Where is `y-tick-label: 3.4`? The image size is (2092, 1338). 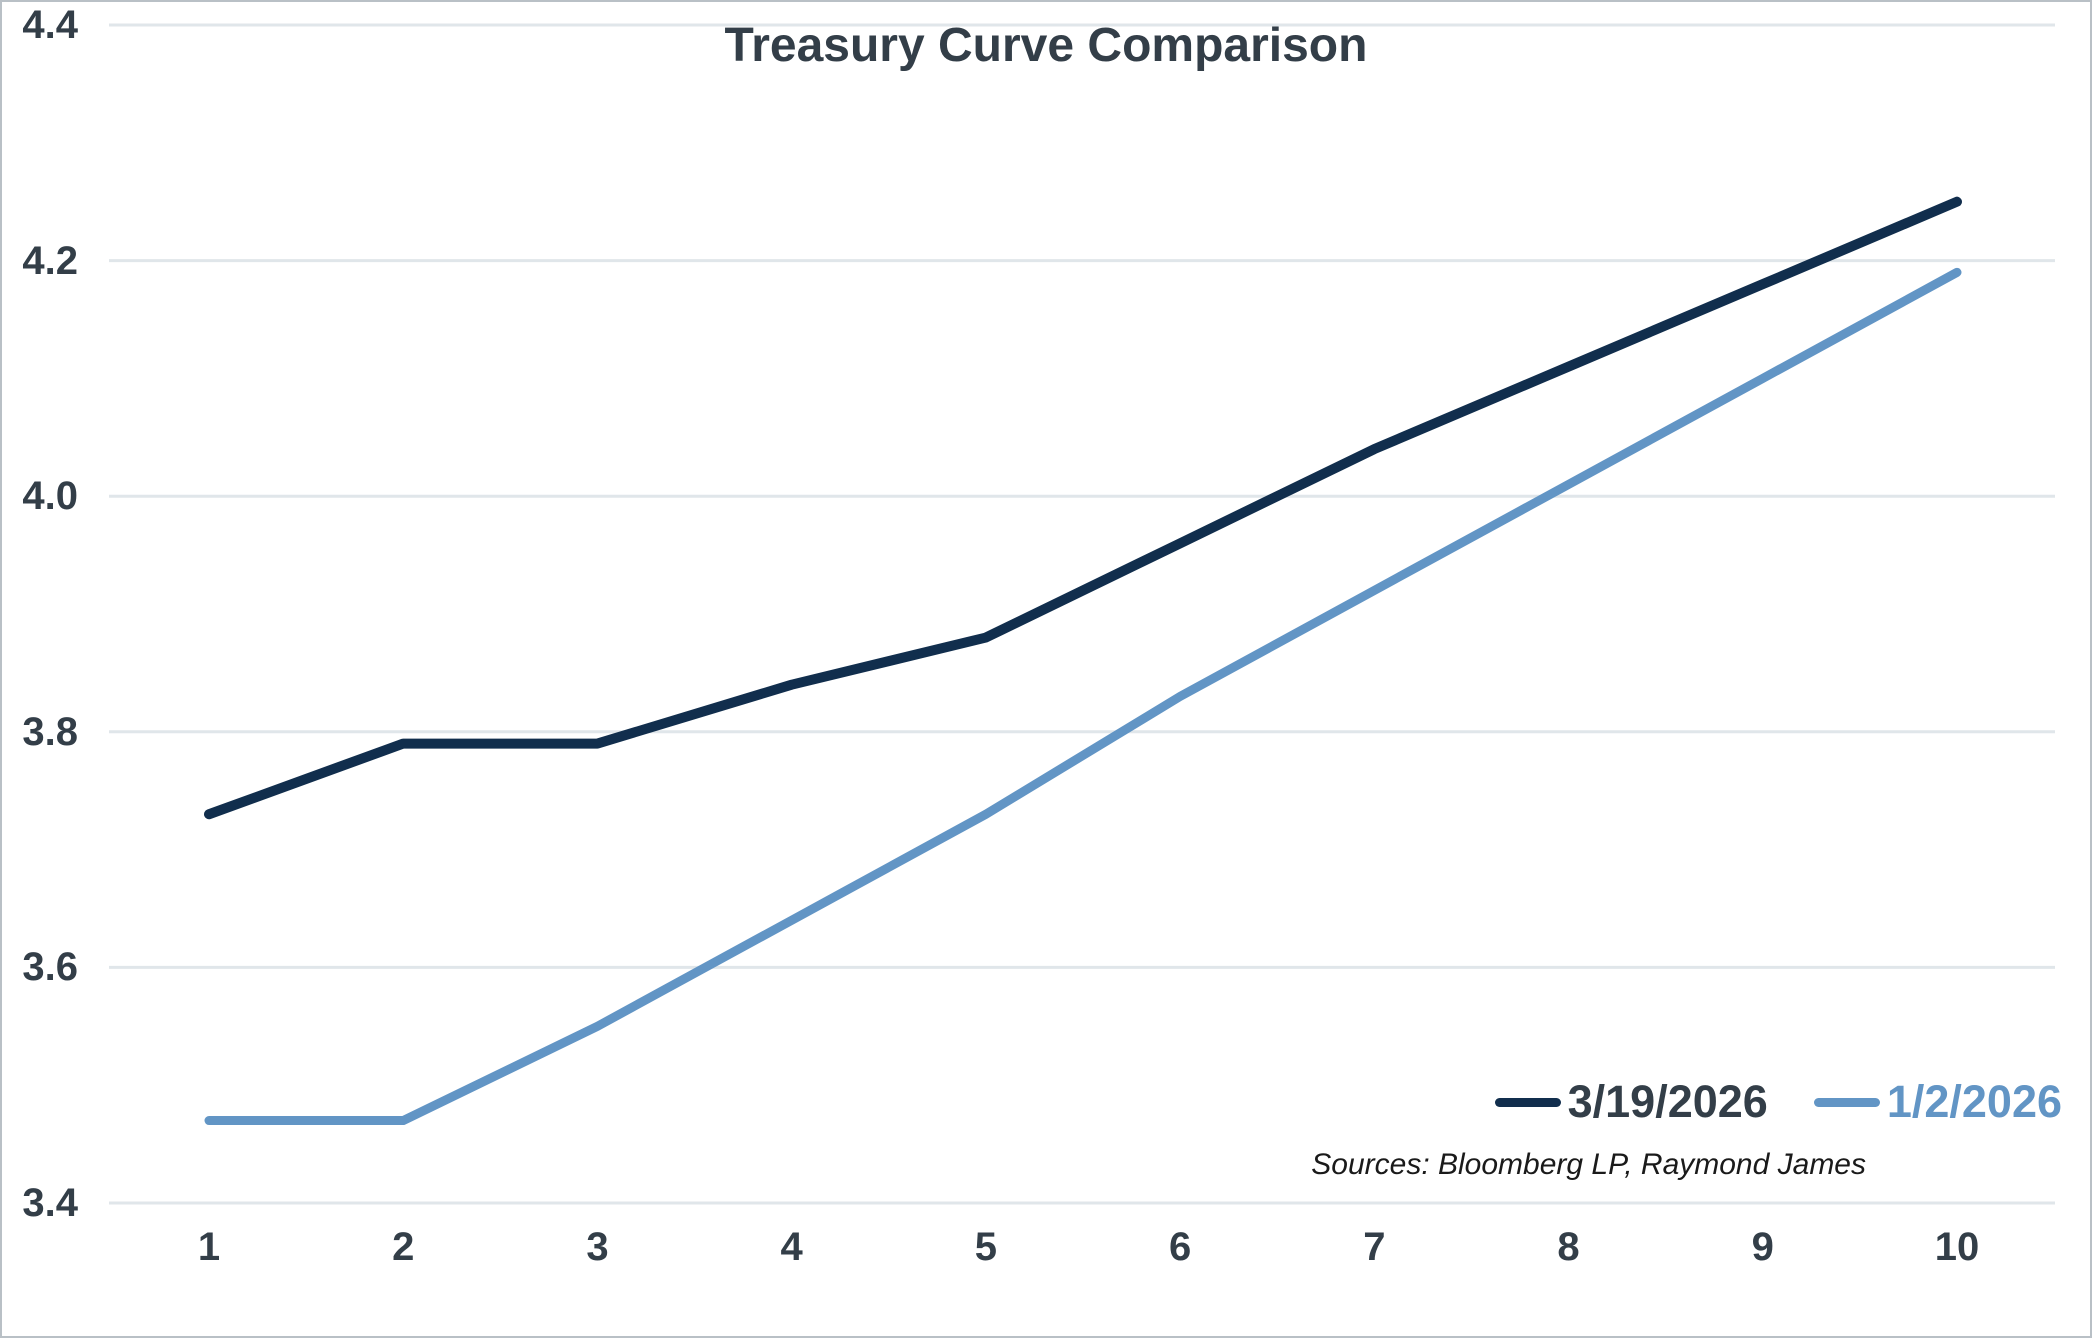 y-tick-label: 3.4 is located at coordinates (50, 1203).